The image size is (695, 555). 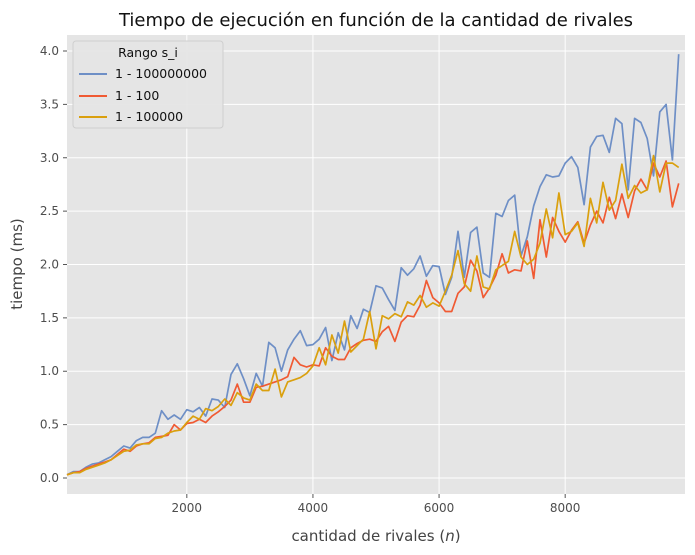 What do you see at coordinates (187, 508) in the screenshot?
I see `x-tick-label: 2000` at bounding box center [187, 508].